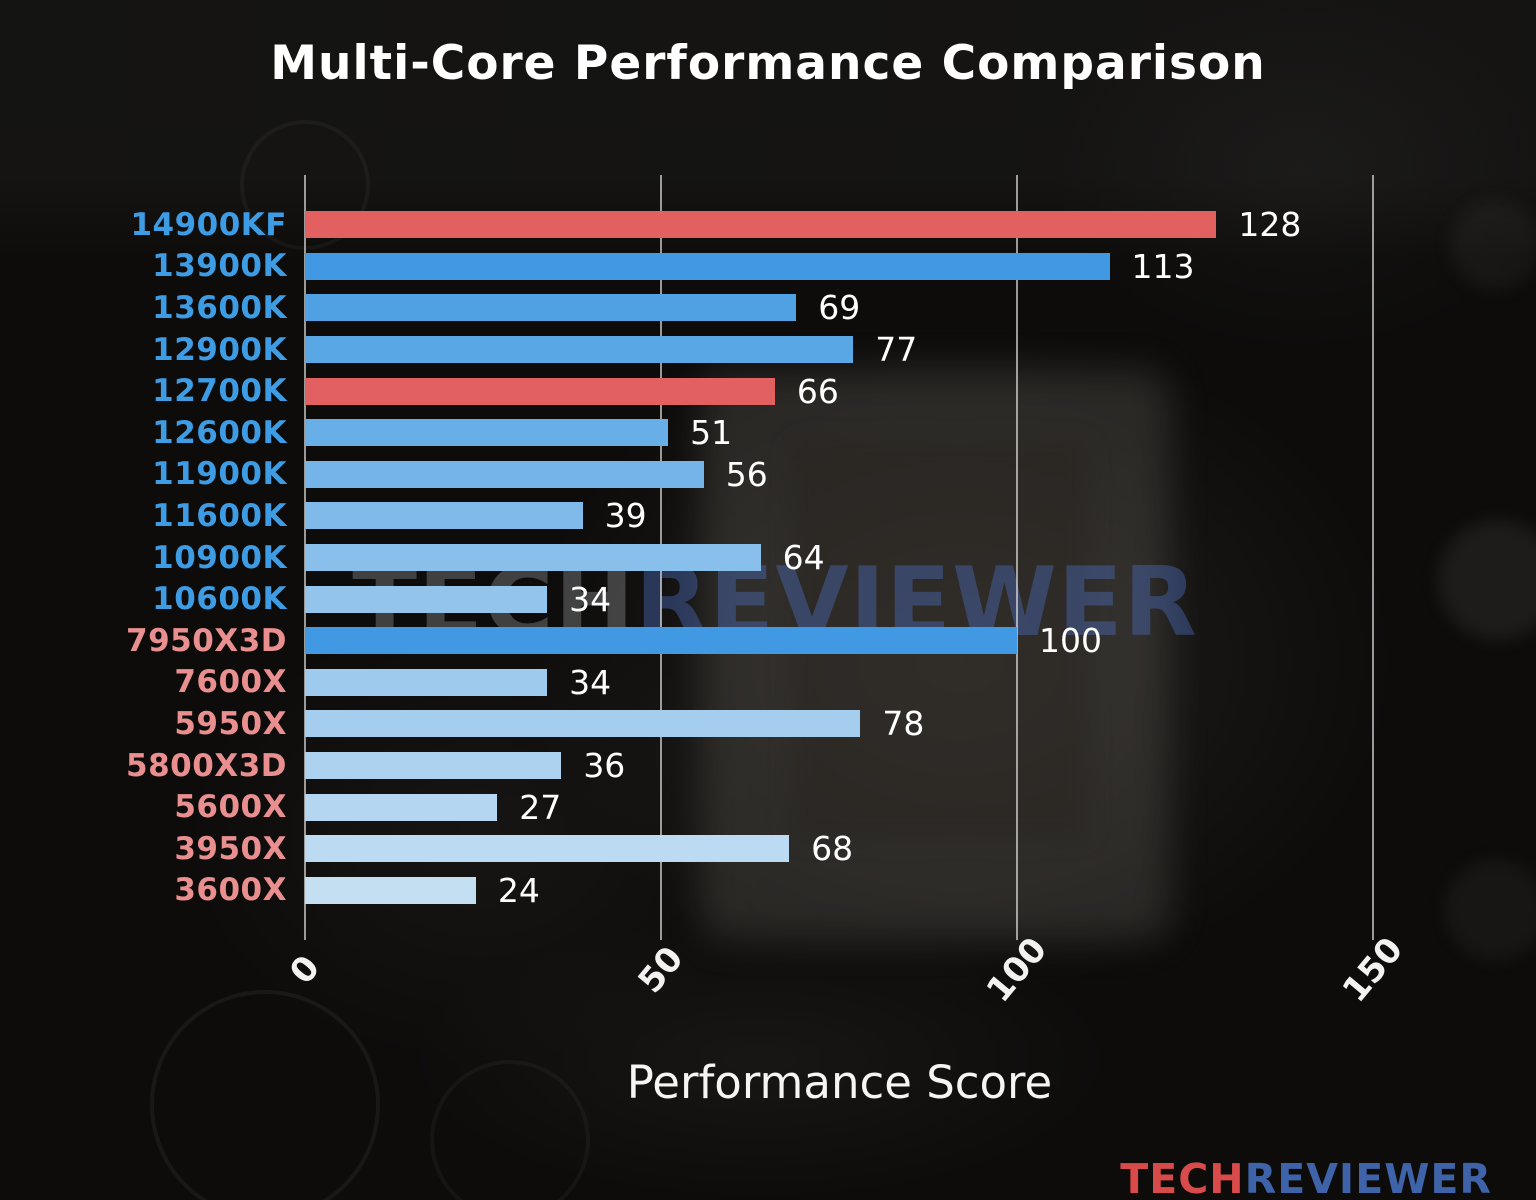 The height and width of the screenshot is (1200, 1536). I want to click on chart-row: 12700K 66, so click(768, 391).